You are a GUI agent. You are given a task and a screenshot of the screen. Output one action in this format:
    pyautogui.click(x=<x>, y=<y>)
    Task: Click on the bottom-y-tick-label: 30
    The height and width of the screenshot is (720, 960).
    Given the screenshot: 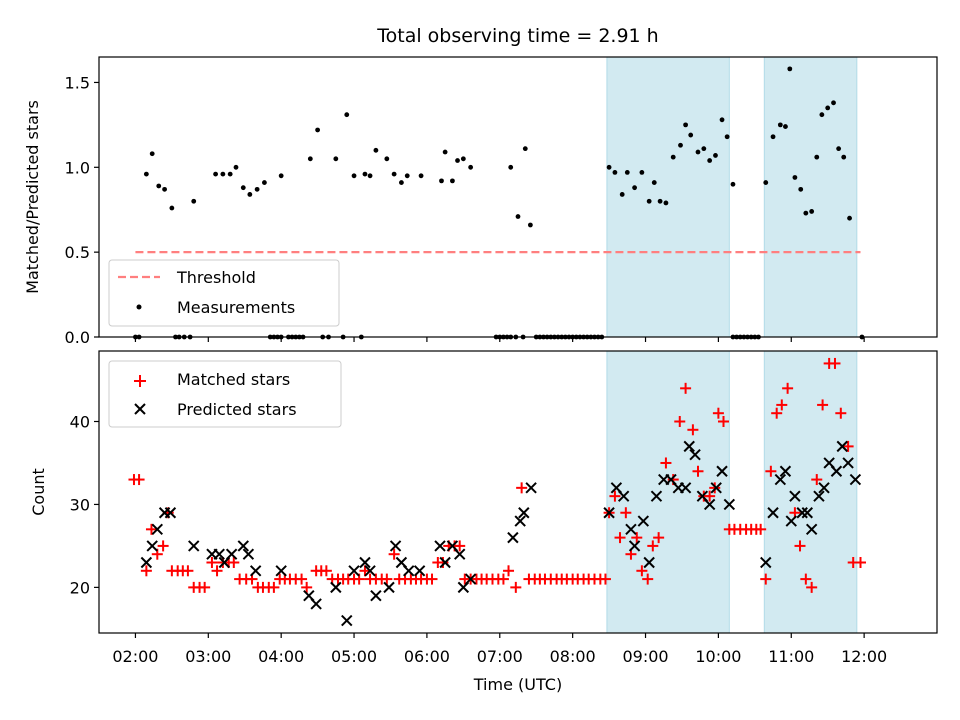 What is the action you would take?
    pyautogui.click(x=80, y=504)
    